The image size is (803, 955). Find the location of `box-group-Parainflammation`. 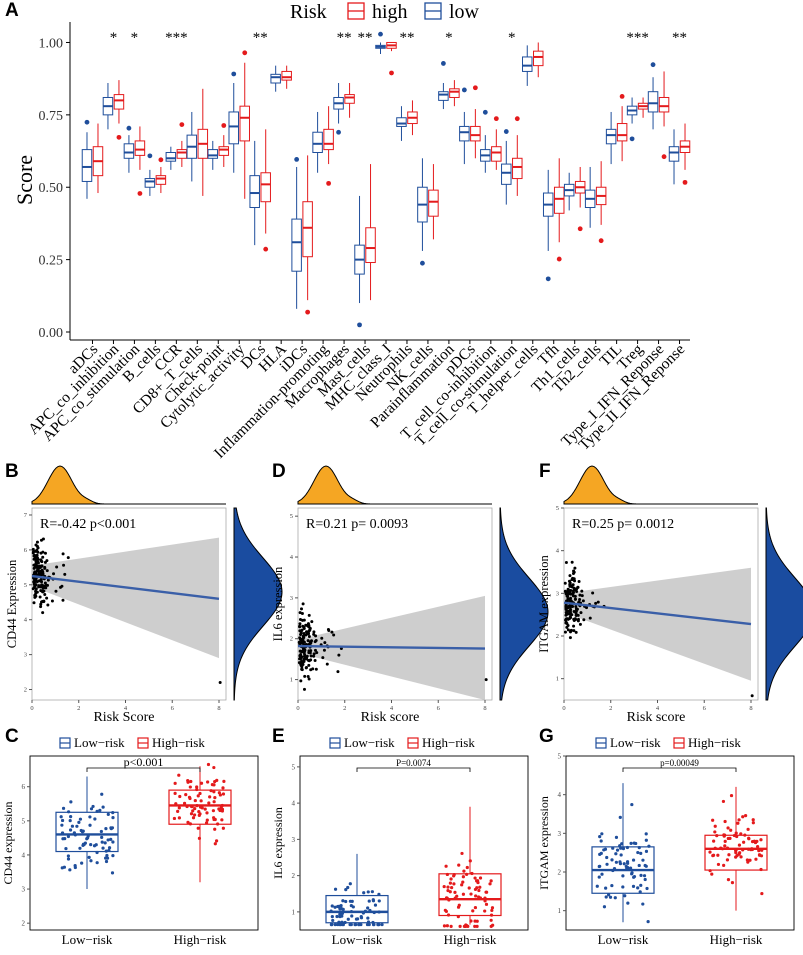

box-group-Parainflammation is located at coordinates (449, 85).